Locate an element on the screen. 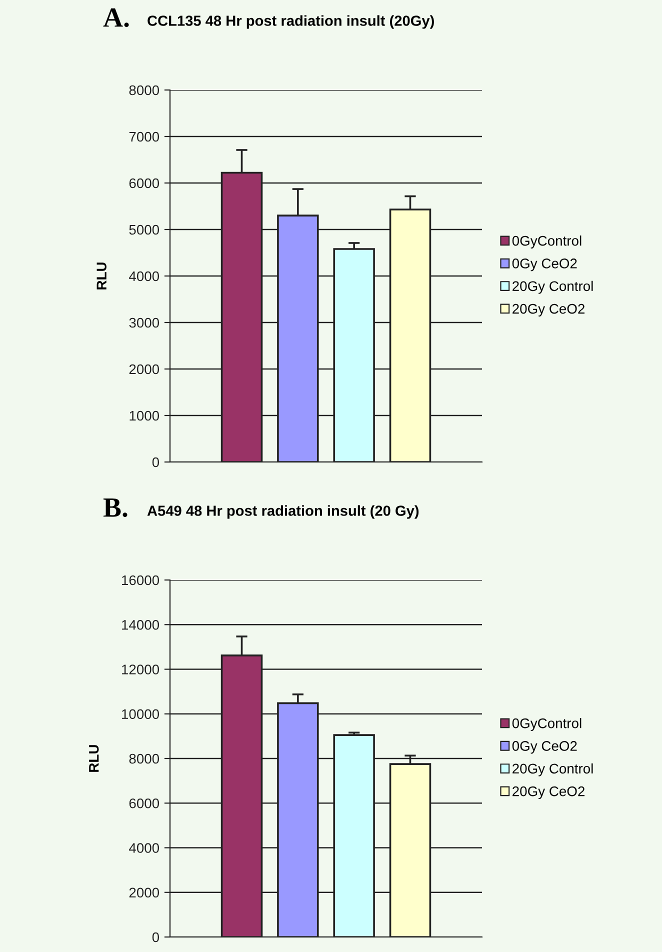  y-tick-label: 14000 is located at coordinates (141, 625).